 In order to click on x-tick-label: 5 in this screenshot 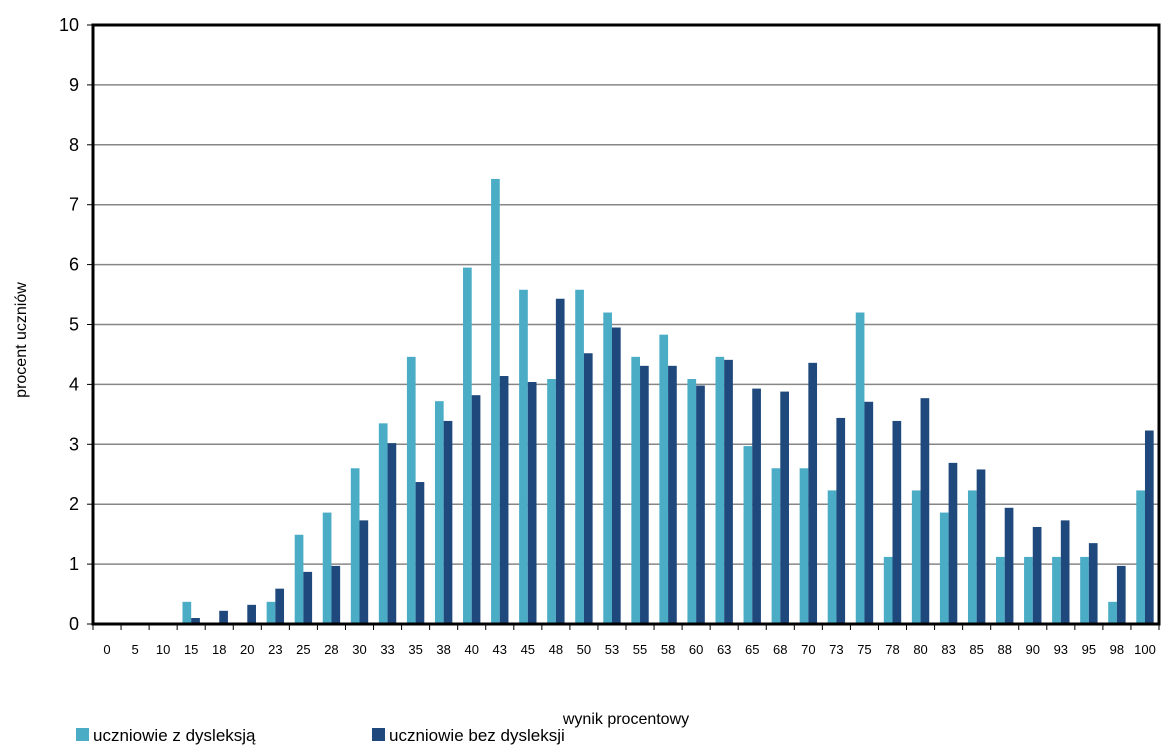, I will do `click(134, 649)`.